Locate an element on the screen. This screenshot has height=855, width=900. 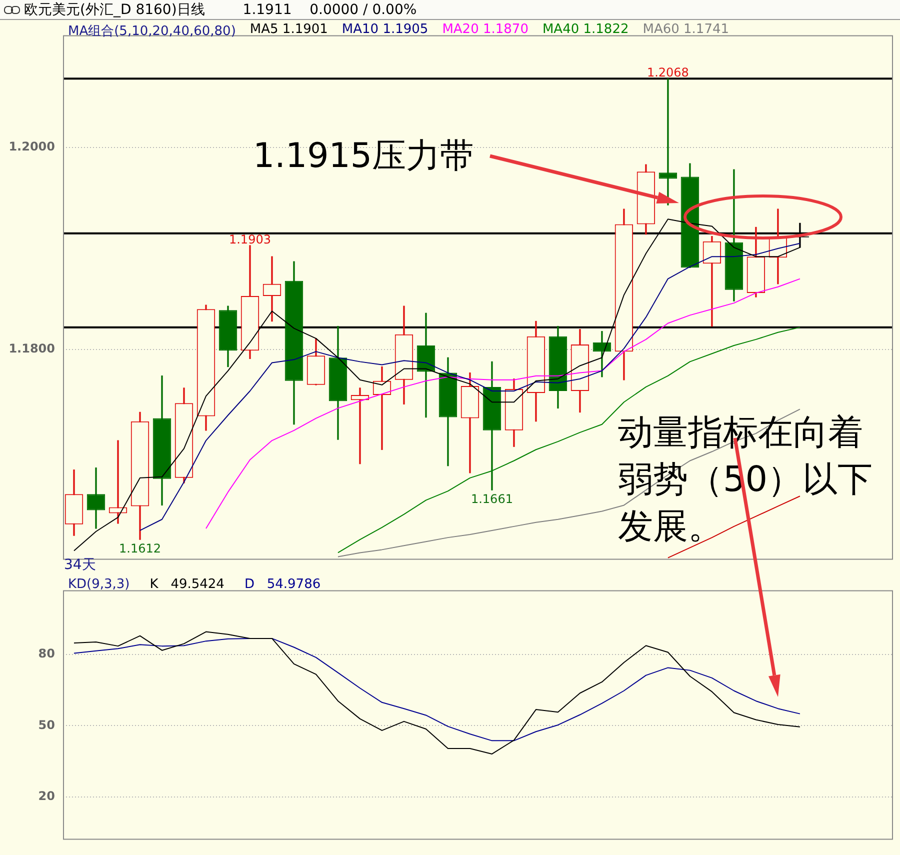
text: K 49.5424 is located at coordinates (187, 584).